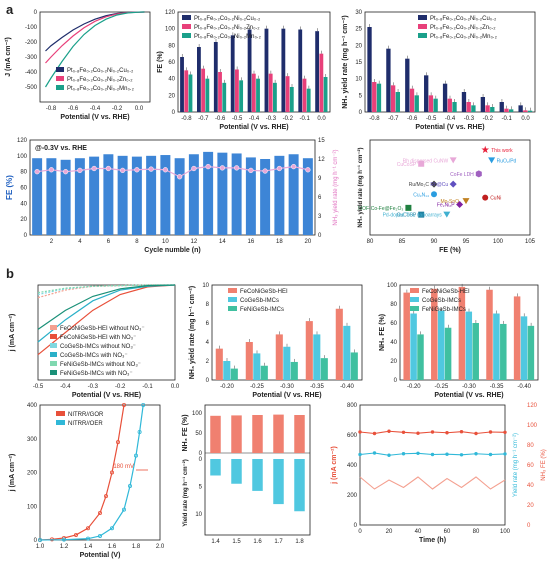 The image size is (550, 571). I want to click on x-tick-label: -0.20, so click(227, 387).